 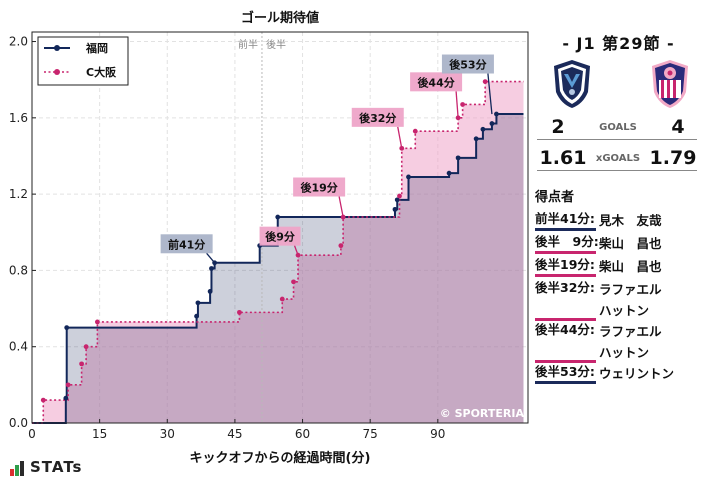 I want to click on home-xgoals: 1.61, so click(x=563, y=158).